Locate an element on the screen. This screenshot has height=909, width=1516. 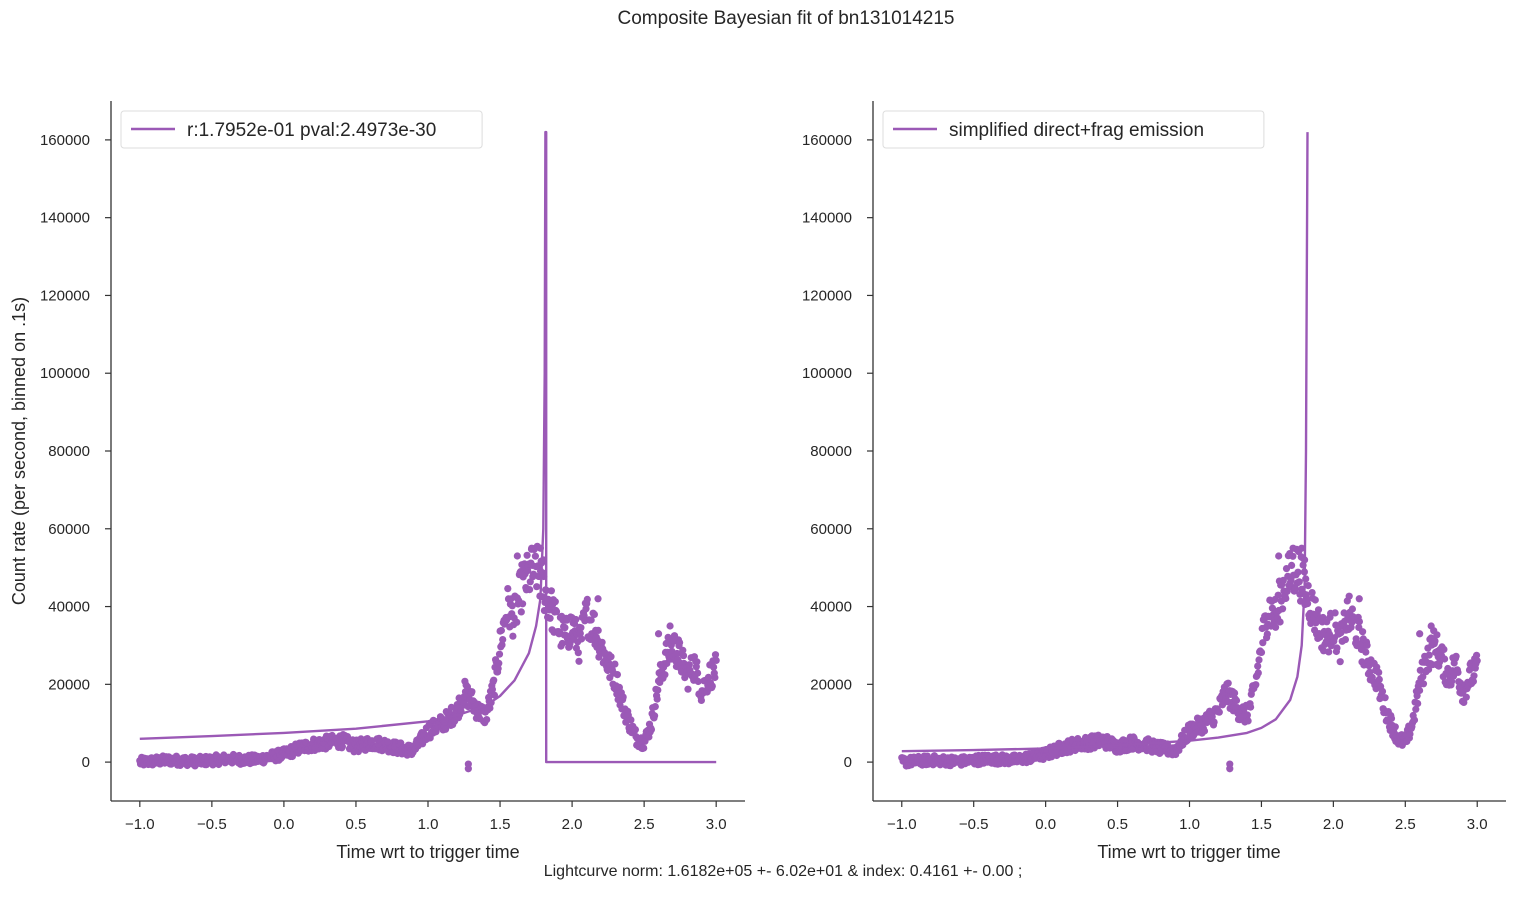
right-panel-legend-label: simplified direct+frag emission is located at coordinates (1076, 130).